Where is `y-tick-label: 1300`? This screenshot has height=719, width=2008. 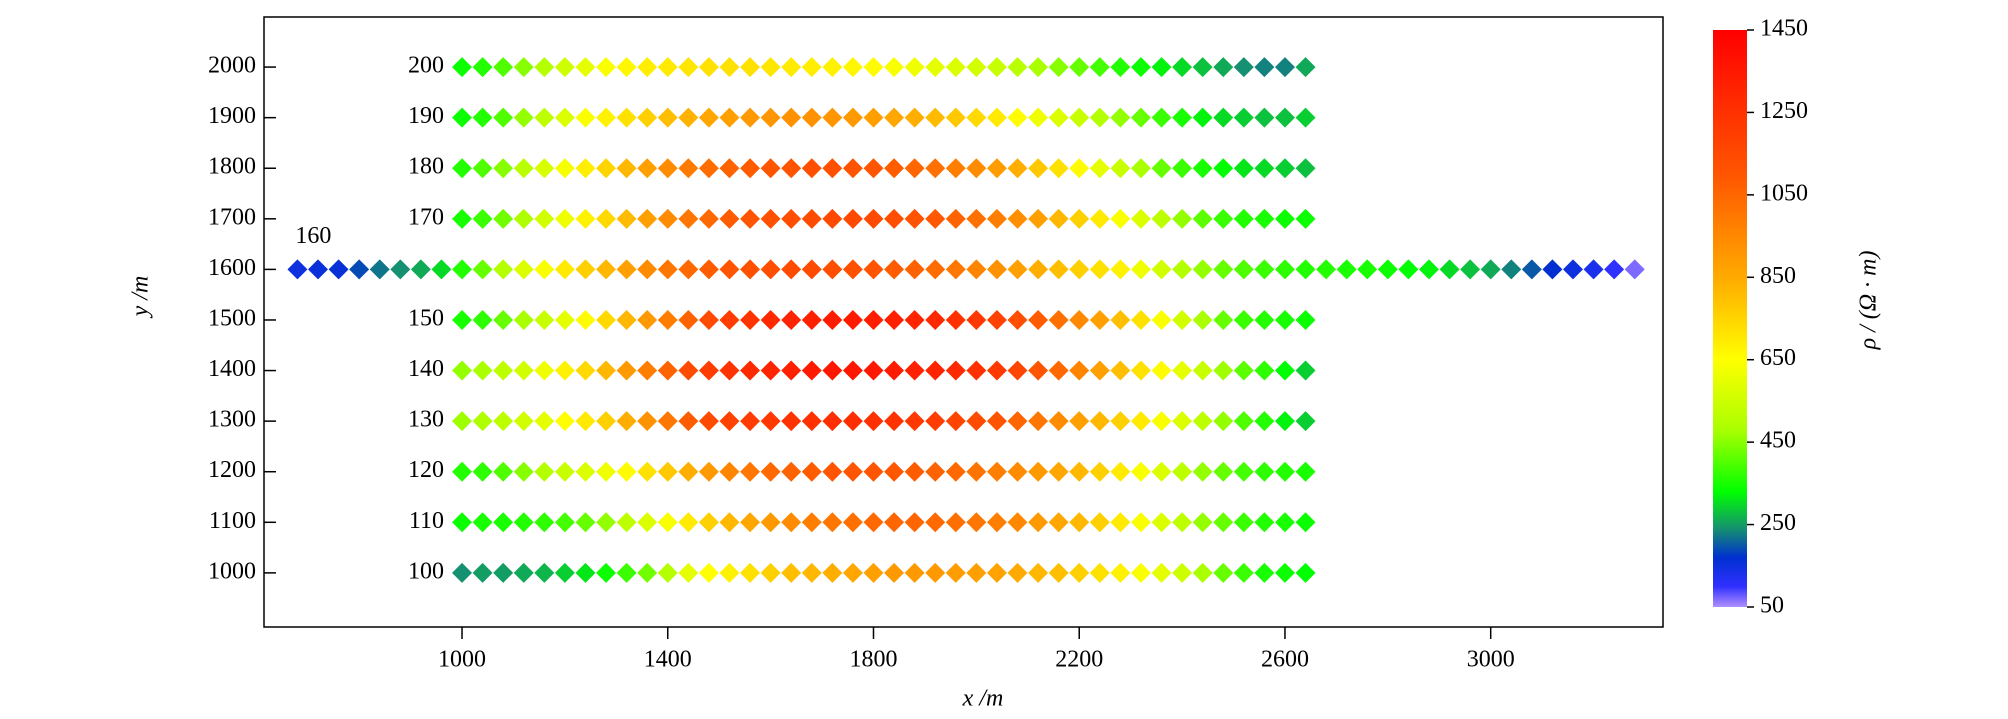 y-tick-label: 1300 is located at coordinates (232, 420).